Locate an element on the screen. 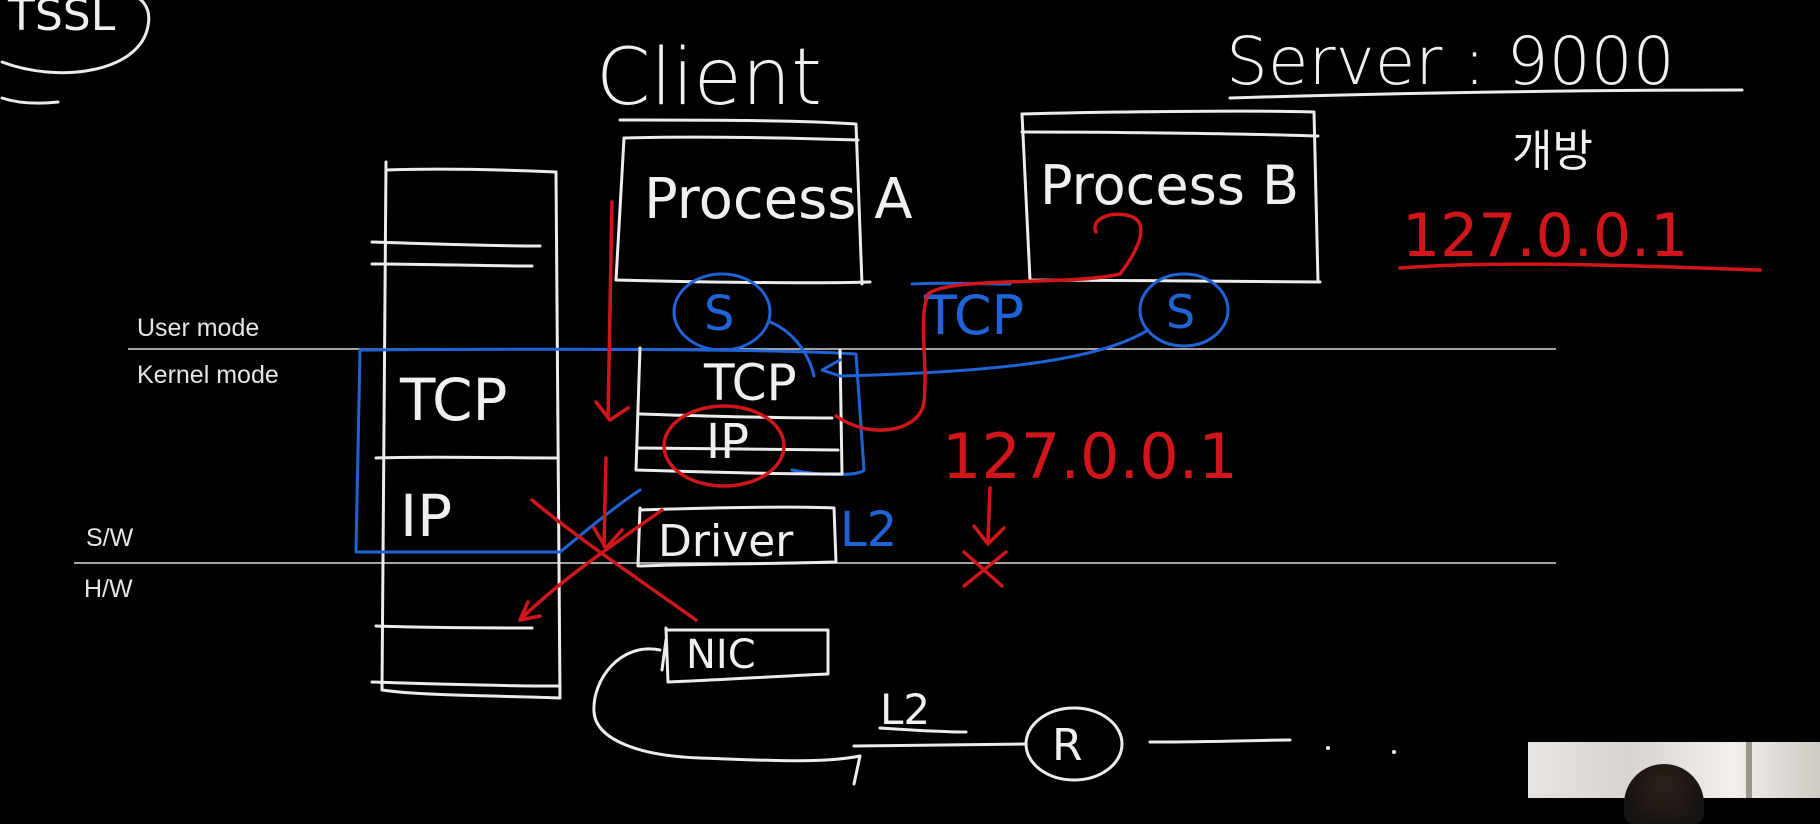  l2-bottom-label: L2 is located at coordinates (905, 709).